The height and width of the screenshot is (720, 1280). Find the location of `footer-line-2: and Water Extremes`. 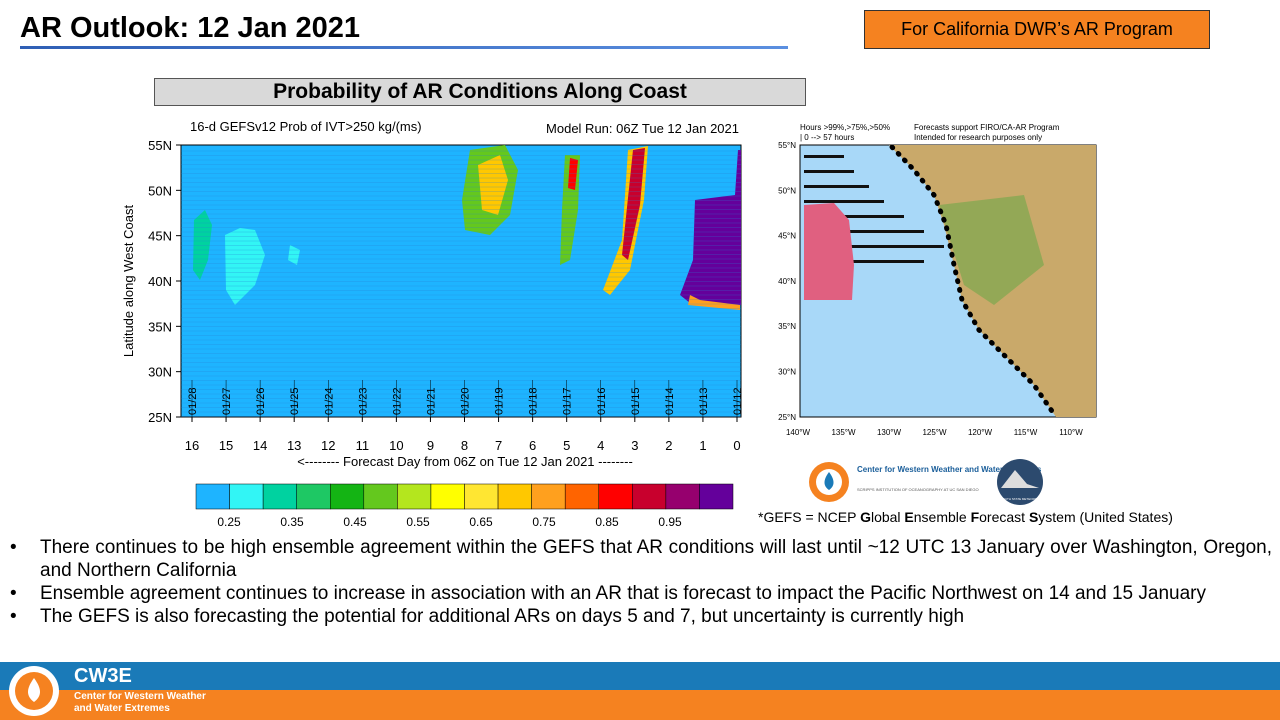

footer-line-2: and Water Extremes is located at coordinates (122, 708).